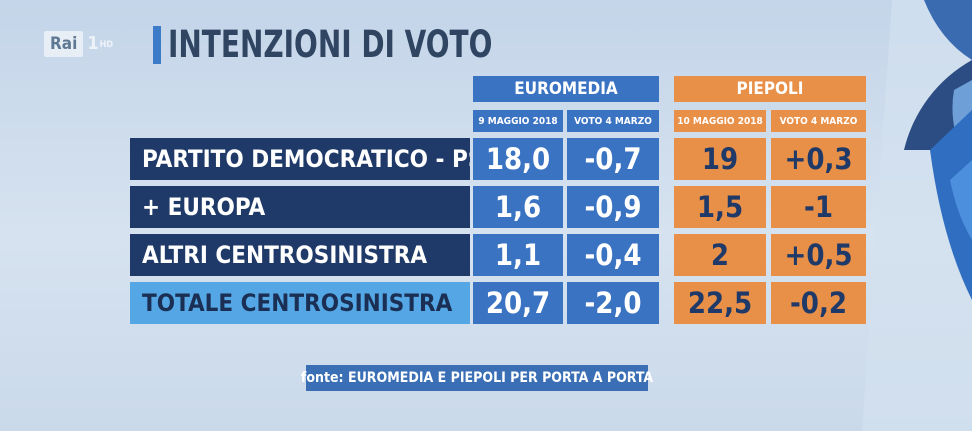 The height and width of the screenshot is (431, 972). I want to click on pollster-header: EUROMEDIA, so click(566, 89).